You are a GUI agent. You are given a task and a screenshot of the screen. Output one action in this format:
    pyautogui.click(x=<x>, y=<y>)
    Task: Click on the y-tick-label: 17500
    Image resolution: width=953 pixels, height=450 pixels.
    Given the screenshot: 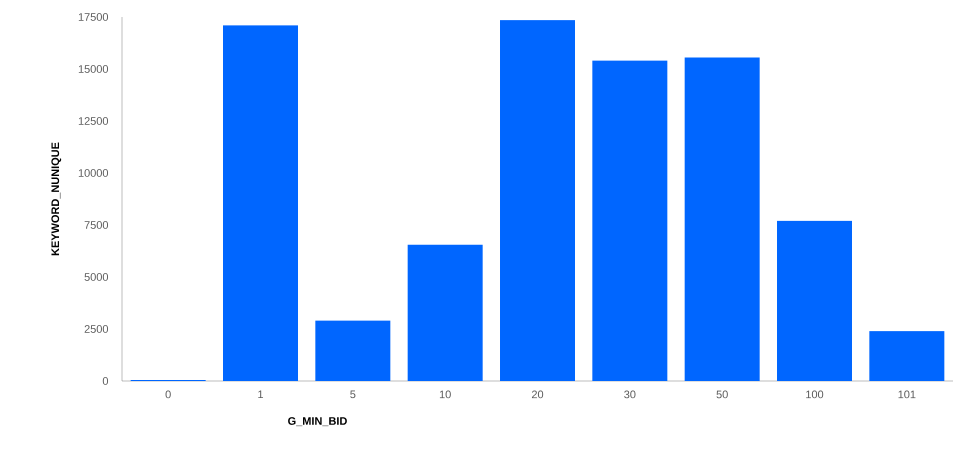 What is the action you would take?
    pyautogui.click(x=93, y=17)
    